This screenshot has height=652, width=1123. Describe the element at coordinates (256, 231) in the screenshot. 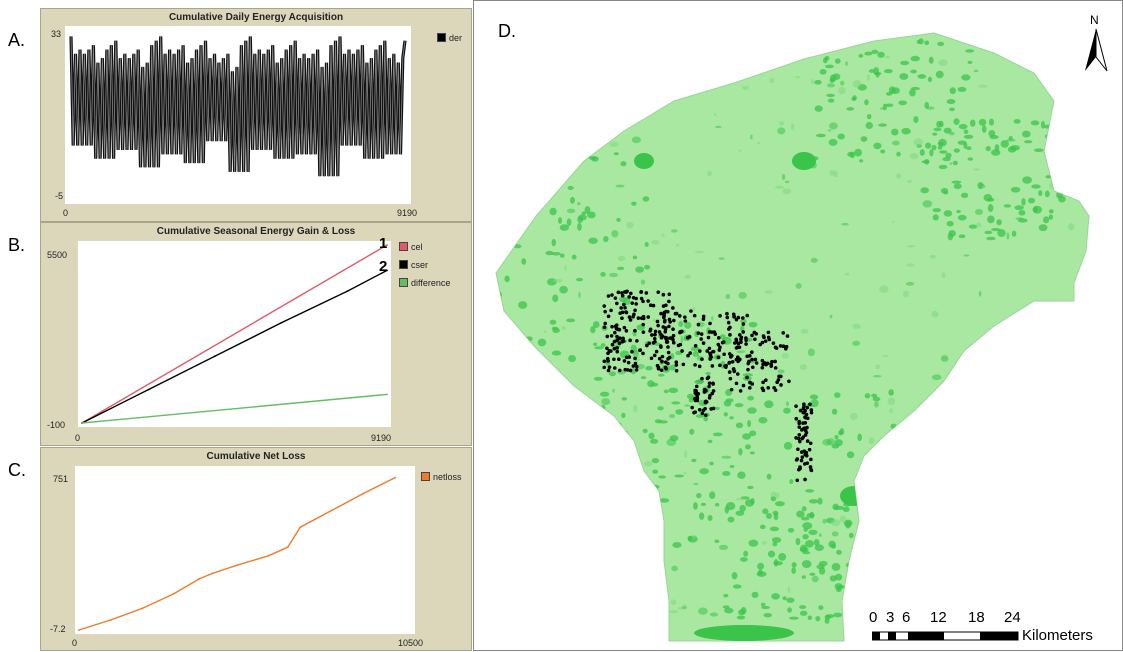

I see `chart-b-title: Cumulative Seasonal Energy Gain & Loss` at that location.